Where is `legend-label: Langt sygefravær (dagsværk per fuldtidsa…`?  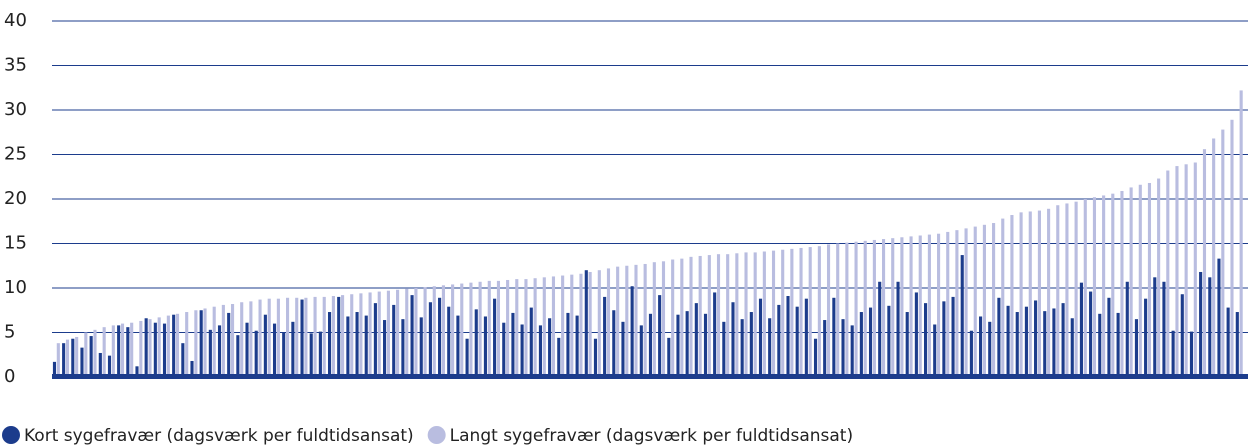
legend-label: Langt sygefravær (dagsværk per fuldtidsa… is located at coordinates (651, 436).